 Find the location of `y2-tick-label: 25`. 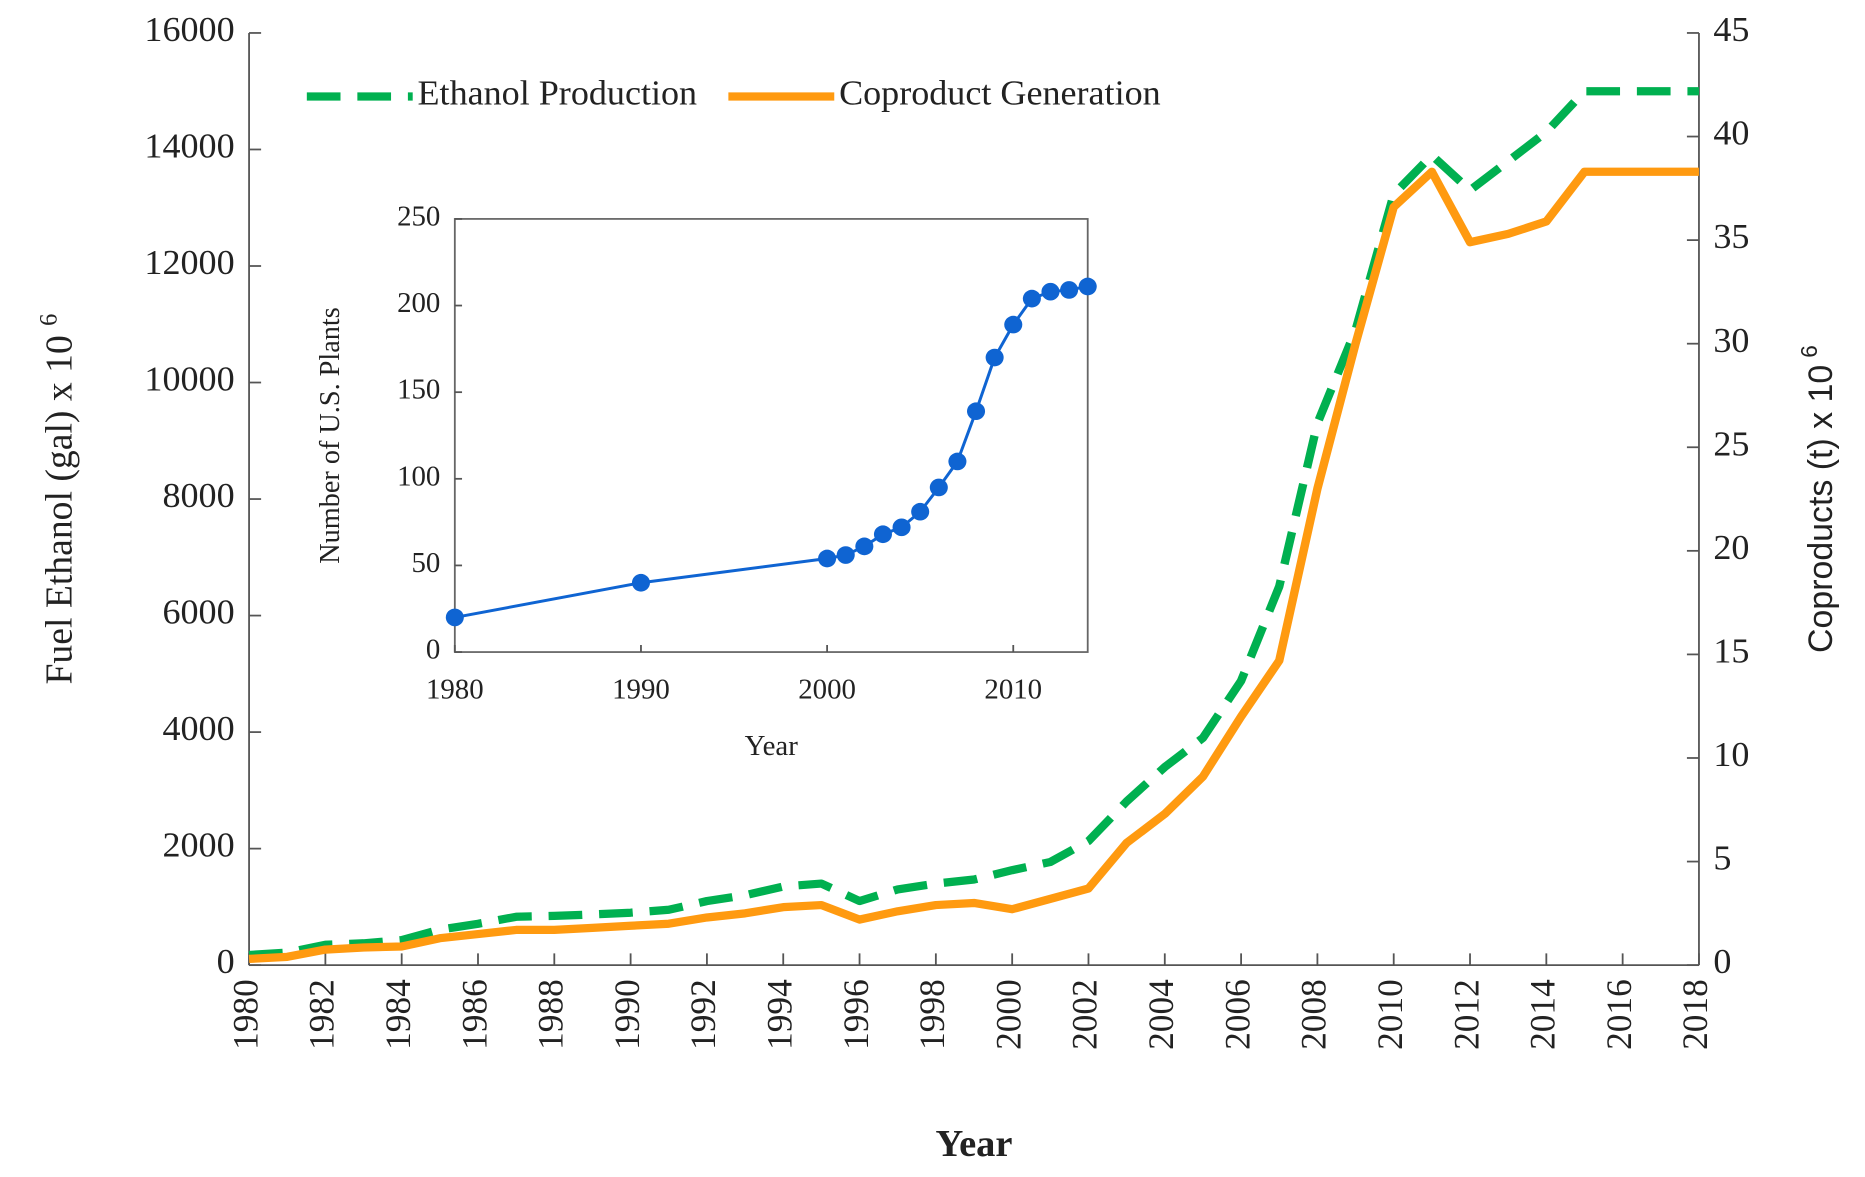

y2-tick-label: 25 is located at coordinates (1731, 444).